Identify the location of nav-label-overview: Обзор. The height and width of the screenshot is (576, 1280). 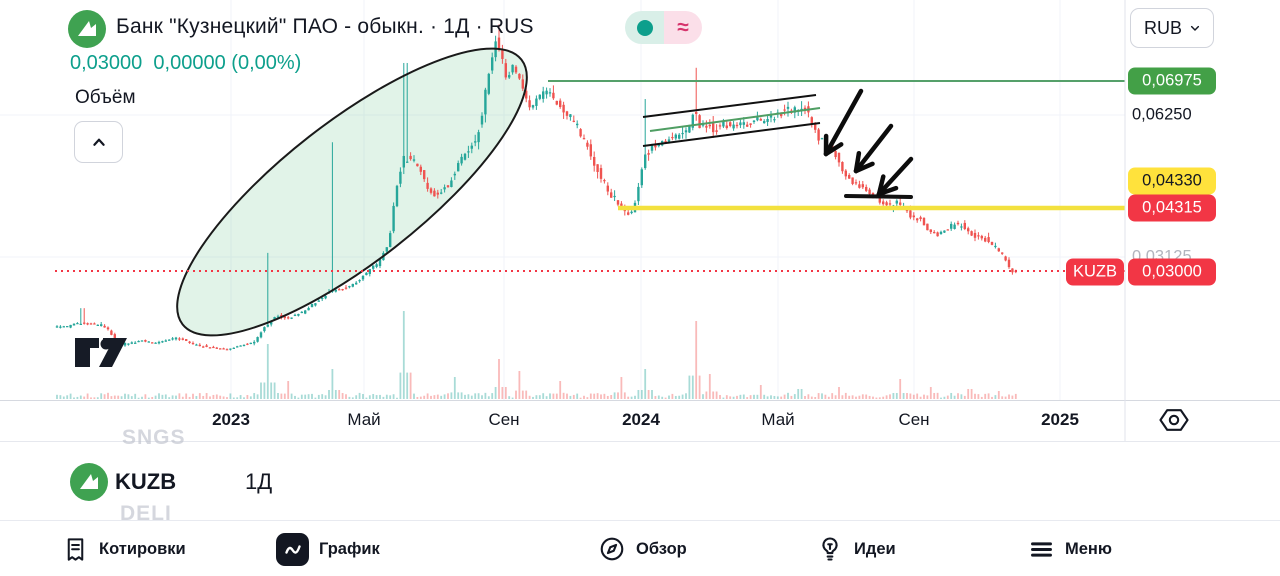
(661, 548).